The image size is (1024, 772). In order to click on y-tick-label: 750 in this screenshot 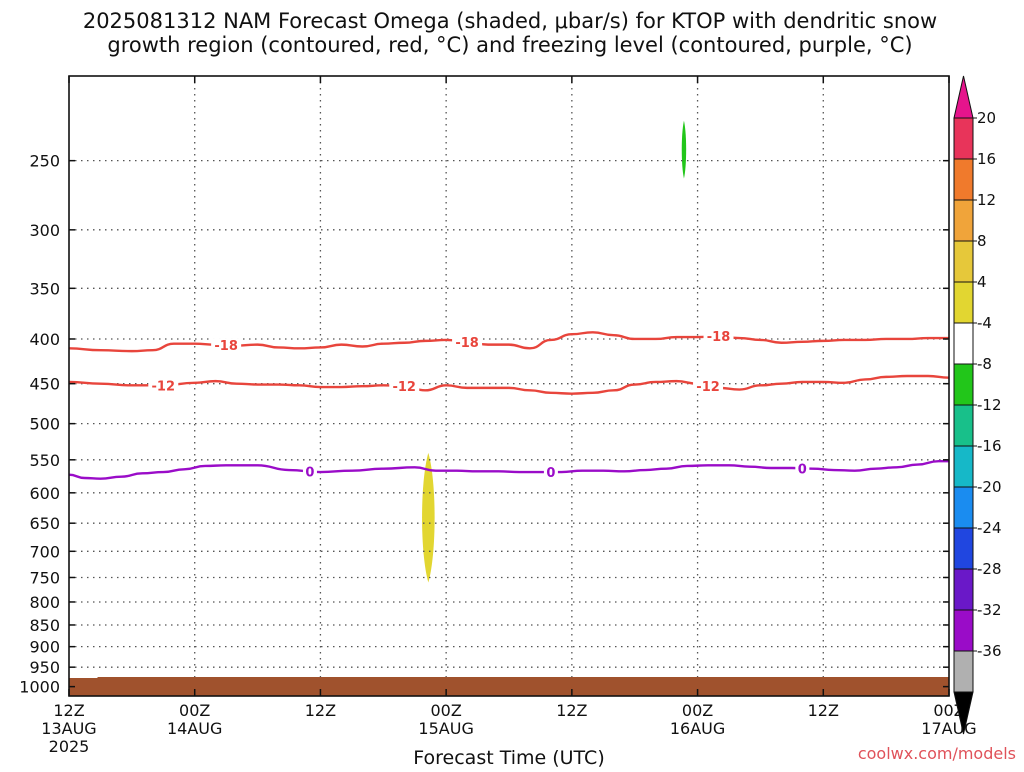, I will do `click(44, 577)`.